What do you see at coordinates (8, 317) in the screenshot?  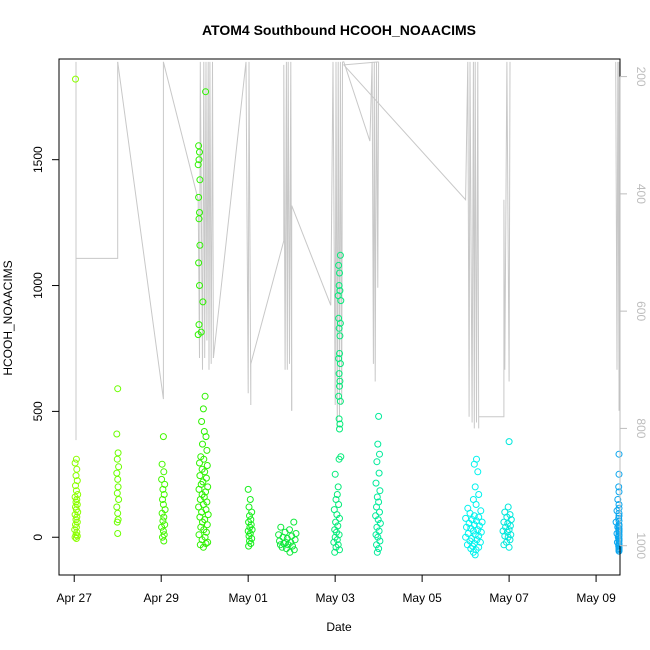 I see `y-axis-label: HCOOH_NOAACIMS` at bounding box center [8, 317].